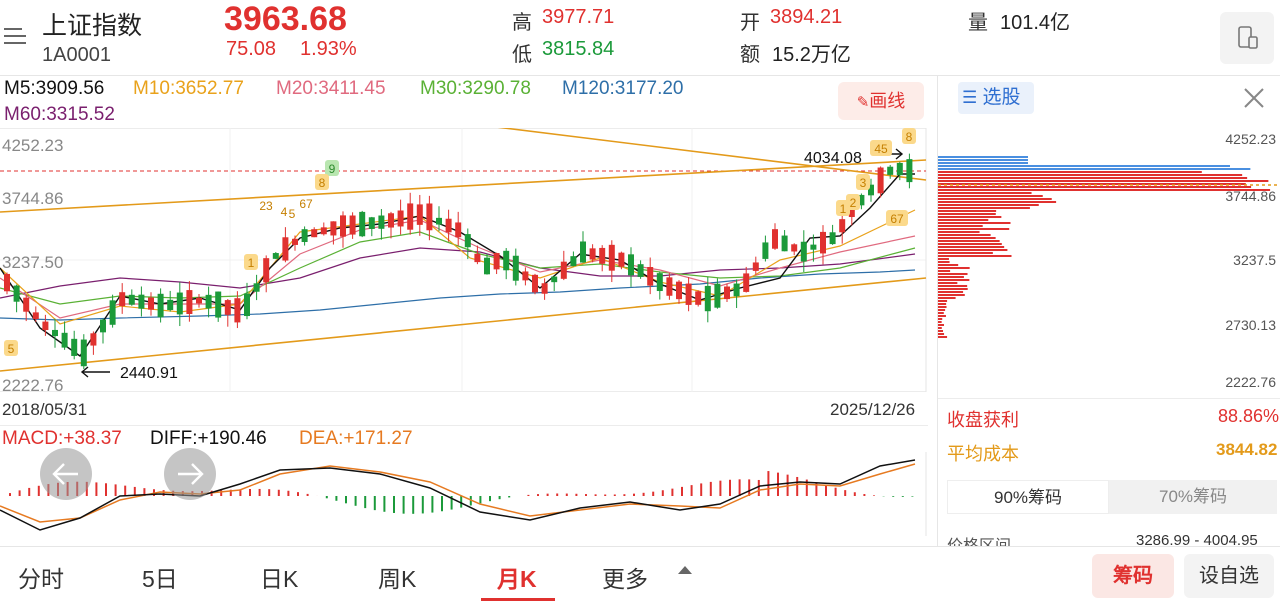 The width and height of the screenshot is (1280, 602). What do you see at coordinates (95, 372) in the screenshot?
I see `low-marker` at bounding box center [95, 372].